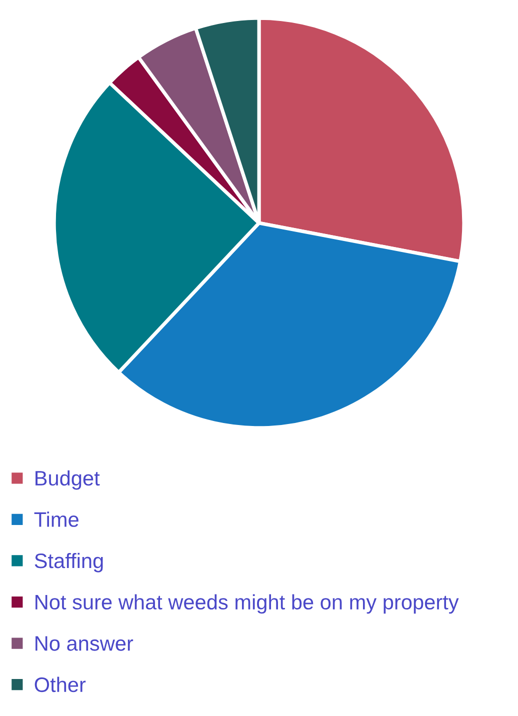 This screenshot has height=716, width=518. What do you see at coordinates (56, 519) in the screenshot?
I see `legend-label: Time` at bounding box center [56, 519].